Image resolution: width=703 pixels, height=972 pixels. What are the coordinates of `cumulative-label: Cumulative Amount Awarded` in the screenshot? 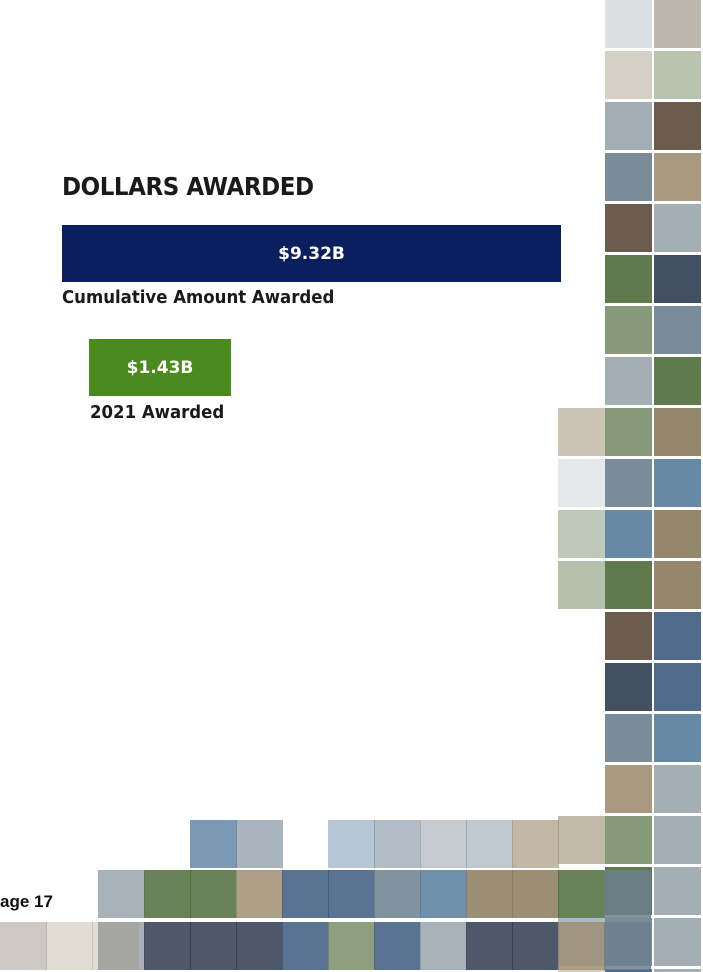 It's located at (198, 297).